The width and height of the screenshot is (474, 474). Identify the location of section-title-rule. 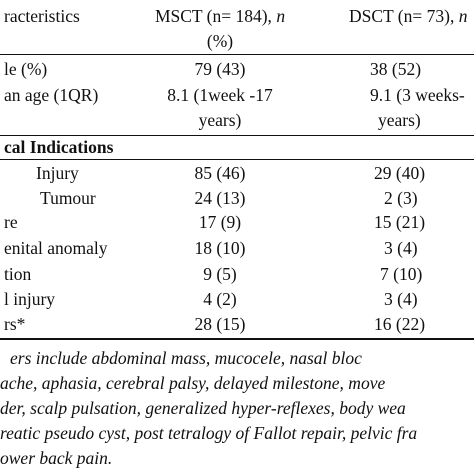
(237, 159).